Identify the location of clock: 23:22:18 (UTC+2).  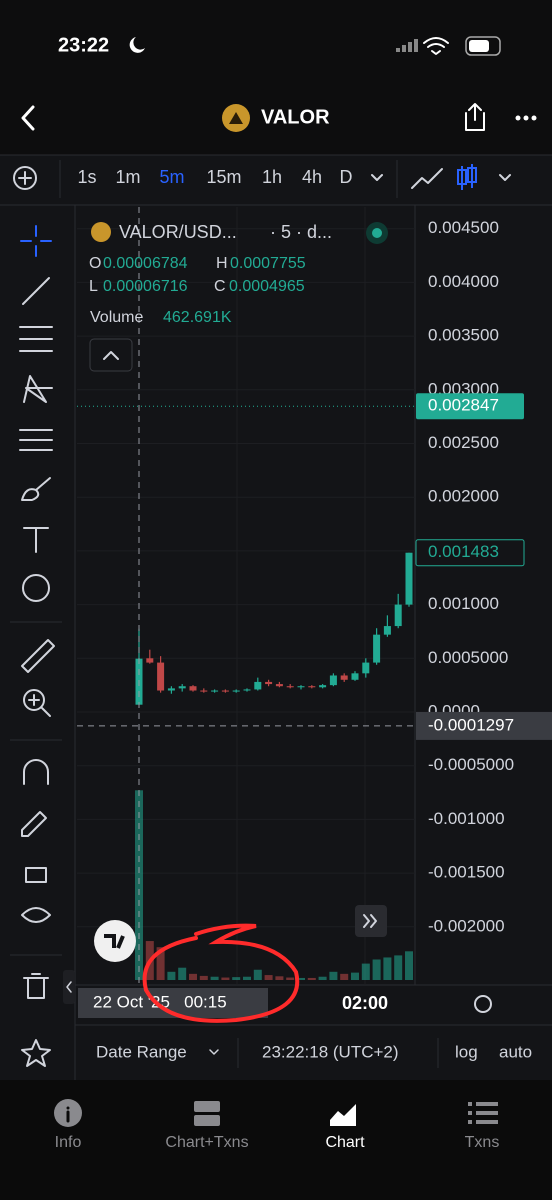
(330, 1051).